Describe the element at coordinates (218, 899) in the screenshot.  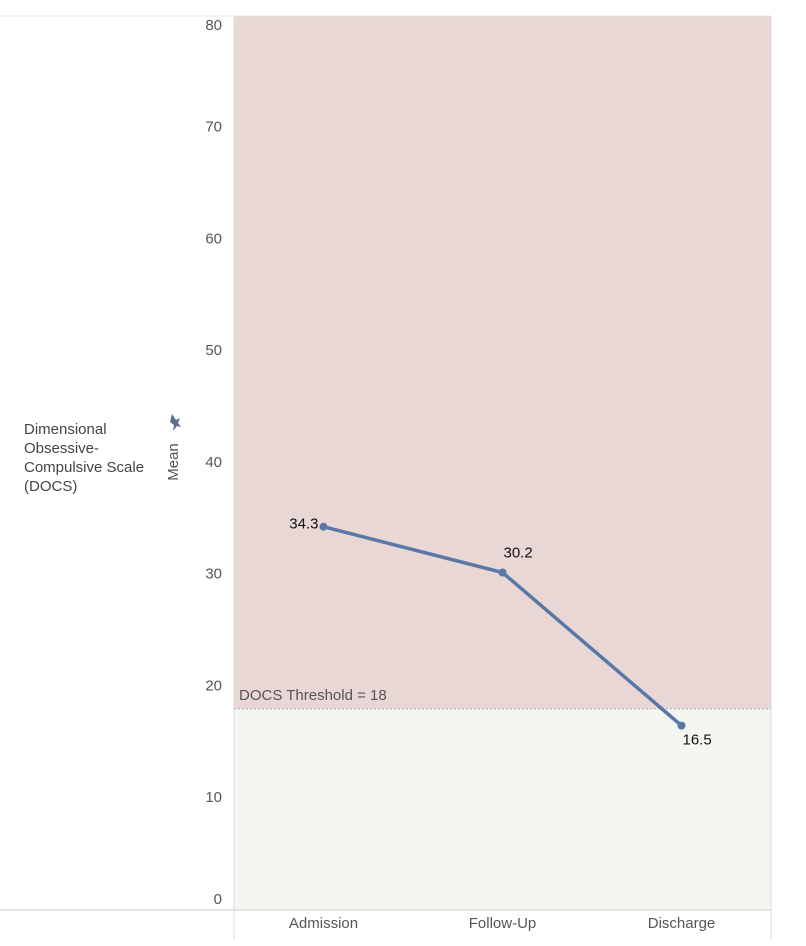
I see `y-tick-label: 0` at that location.